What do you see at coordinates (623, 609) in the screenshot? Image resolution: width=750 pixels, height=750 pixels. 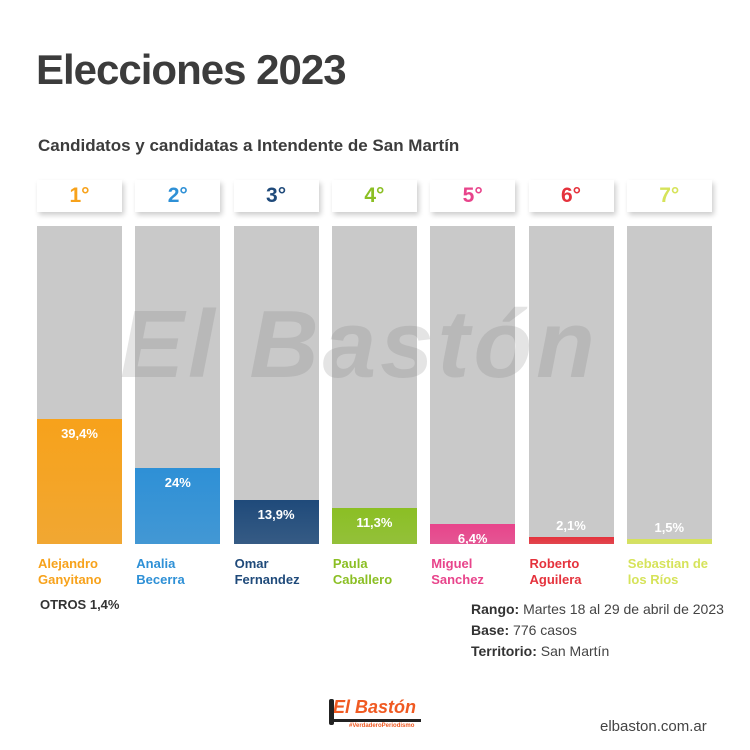 I see `info-rango-value: Martes 18 al 29 de abril de 2023` at bounding box center [623, 609].